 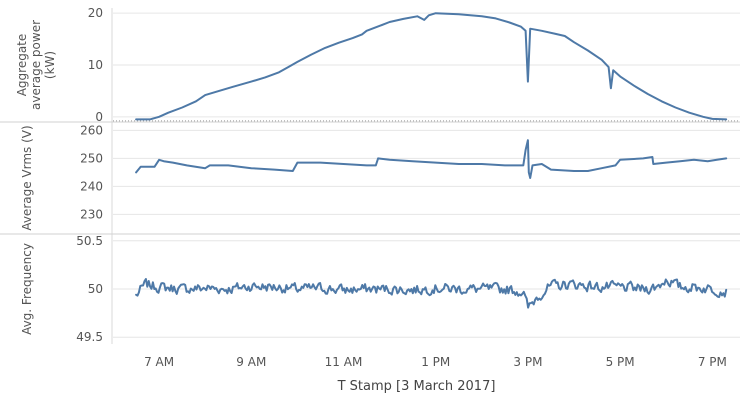 I want to click on x-tick-label: 7 PM, so click(x=712, y=362).